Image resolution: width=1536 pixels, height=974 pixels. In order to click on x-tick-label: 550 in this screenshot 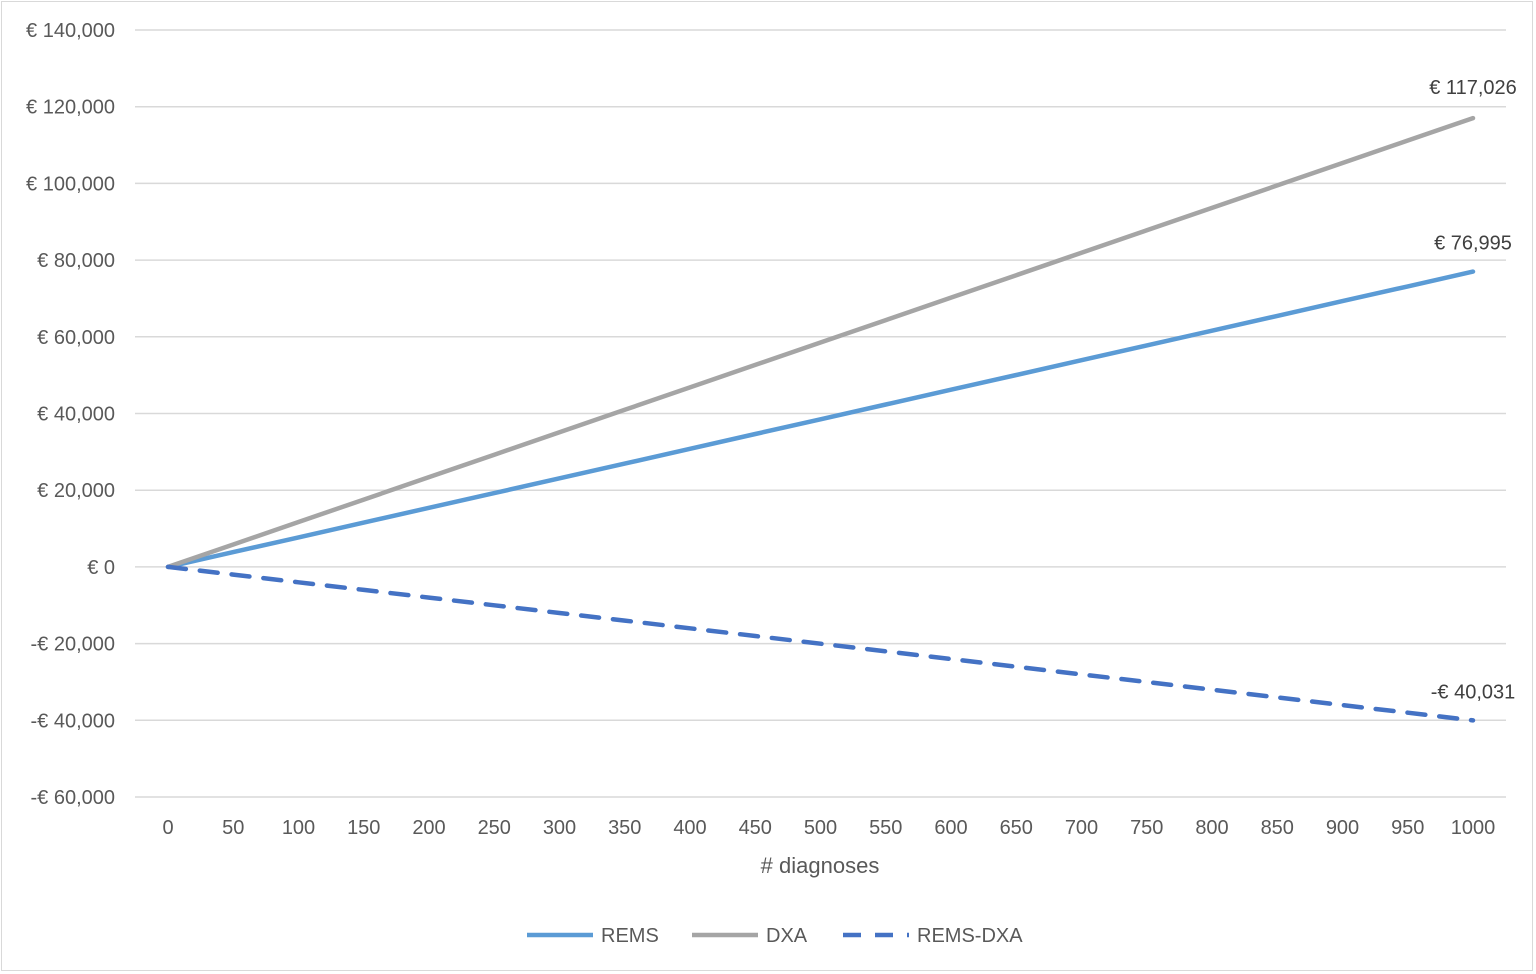, I will do `click(885, 828)`.